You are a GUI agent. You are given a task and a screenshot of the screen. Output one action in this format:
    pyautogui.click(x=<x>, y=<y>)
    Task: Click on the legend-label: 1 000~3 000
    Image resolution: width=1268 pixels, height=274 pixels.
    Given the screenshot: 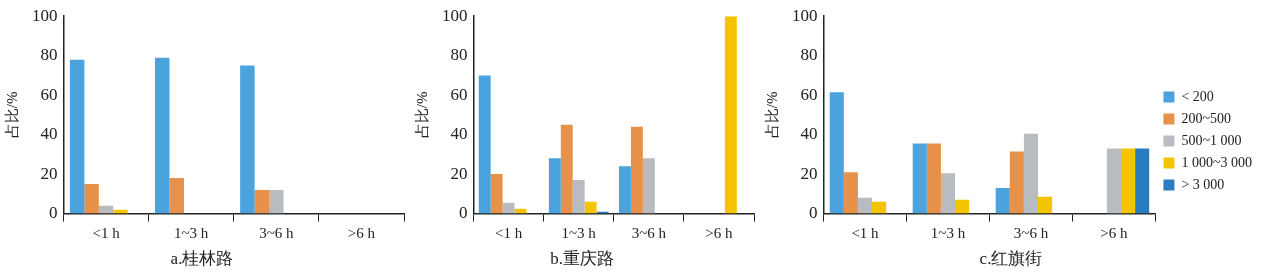 What is the action you would take?
    pyautogui.click(x=1216, y=162)
    